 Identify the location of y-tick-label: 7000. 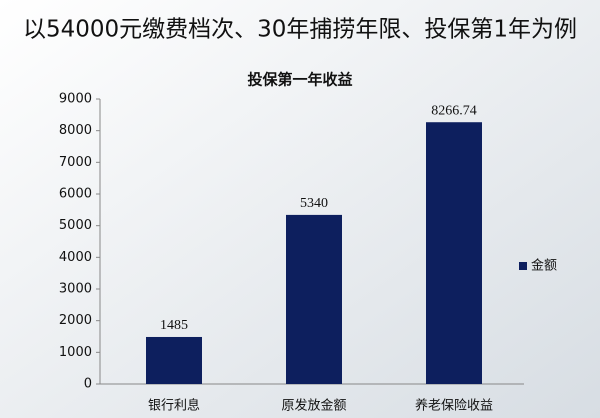
(75, 162).